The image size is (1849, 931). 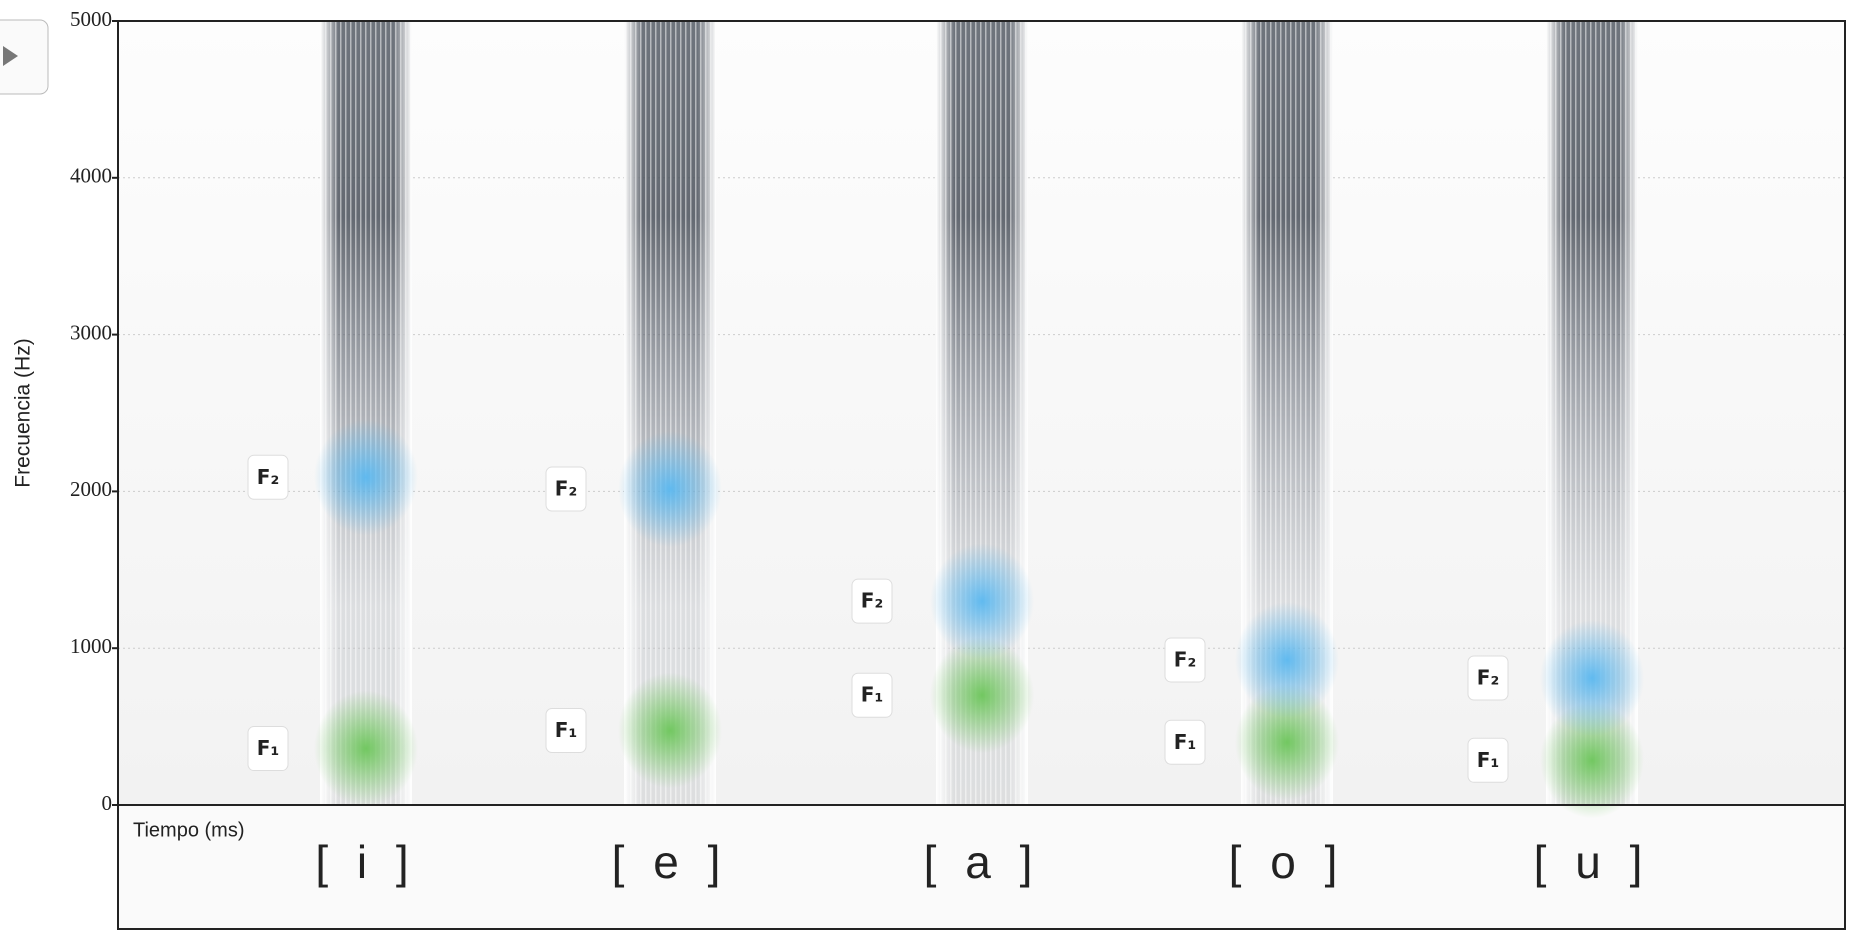 I want to click on y-tick-label: 1000, so click(x=91, y=646).